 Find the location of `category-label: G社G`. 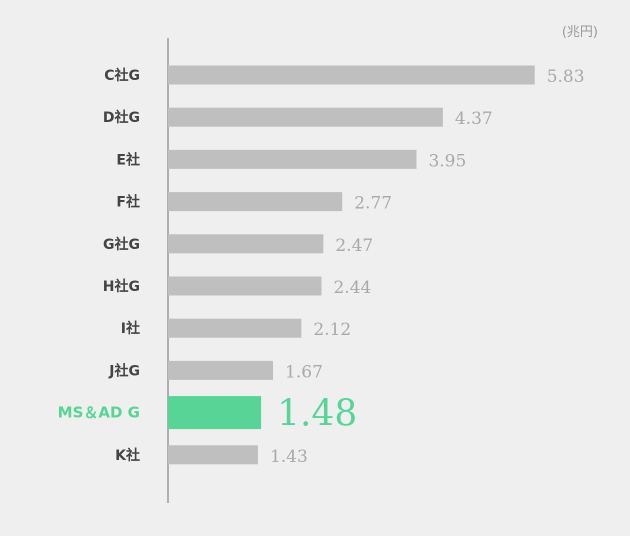

category-label: G社G is located at coordinates (121, 244).